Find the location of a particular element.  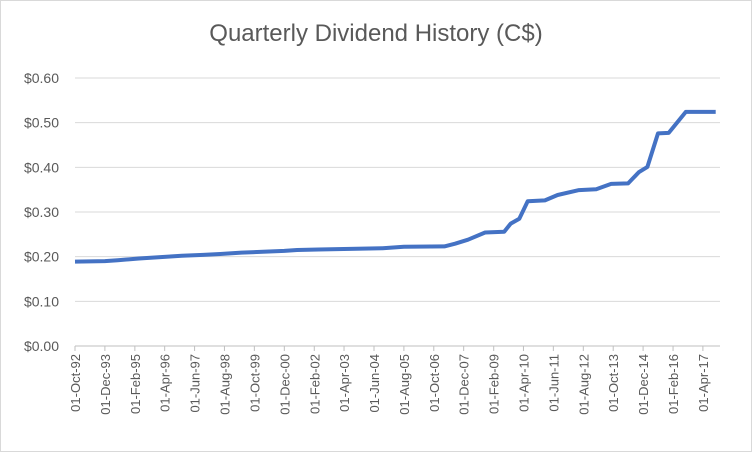

x-tick-label: 01-Dec-07 is located at coordinates (464, 384).